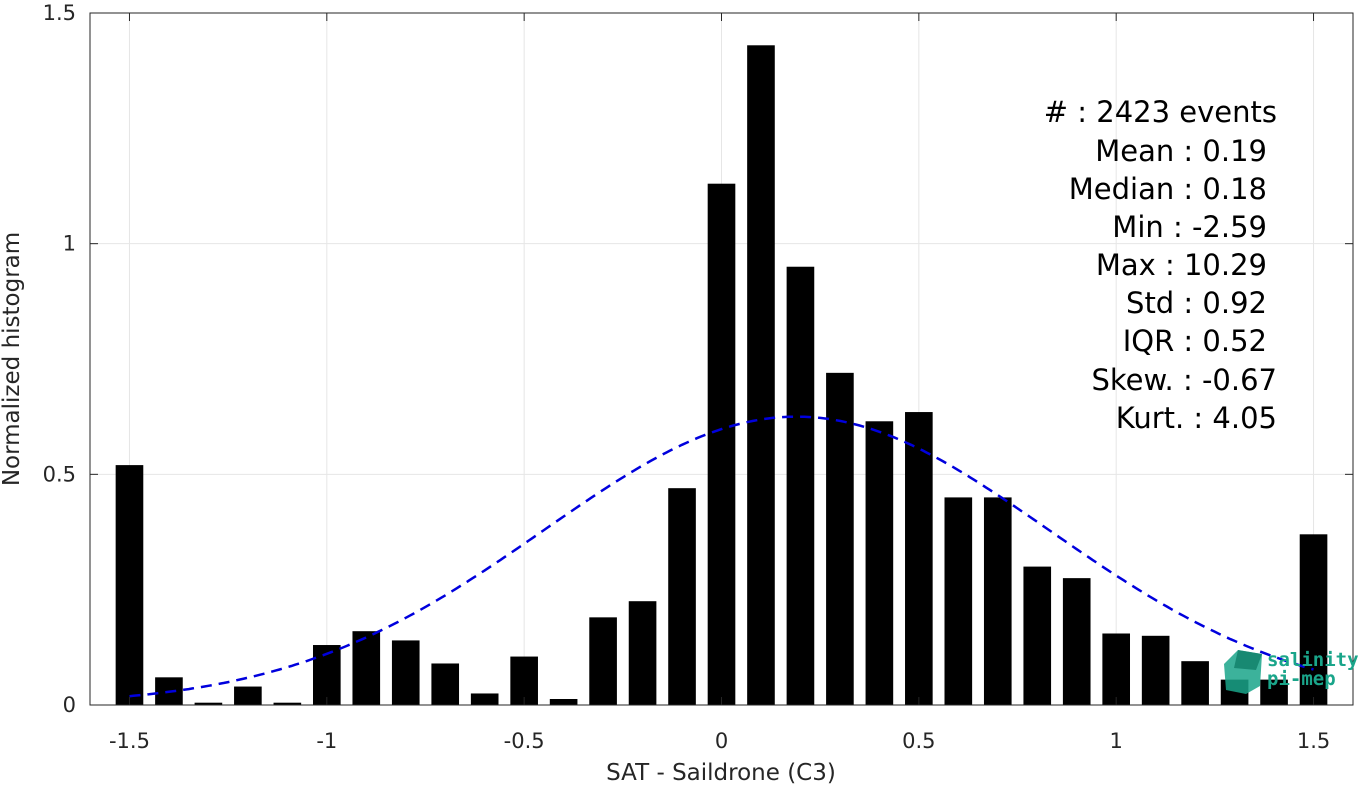 This screenshot has height=785, width=1367. I want to click on stat-events: # : 2423 events, so click(1160, 112).